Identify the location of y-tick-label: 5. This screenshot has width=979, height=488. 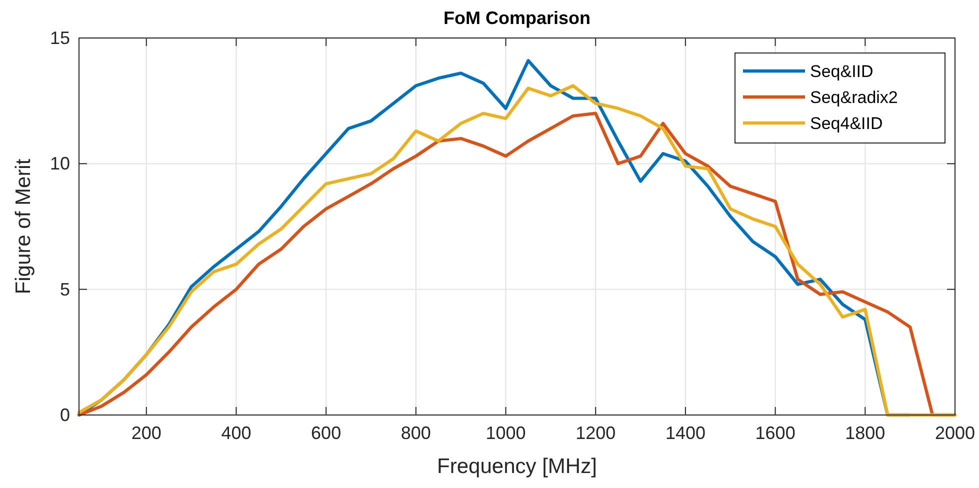
(65, 289).